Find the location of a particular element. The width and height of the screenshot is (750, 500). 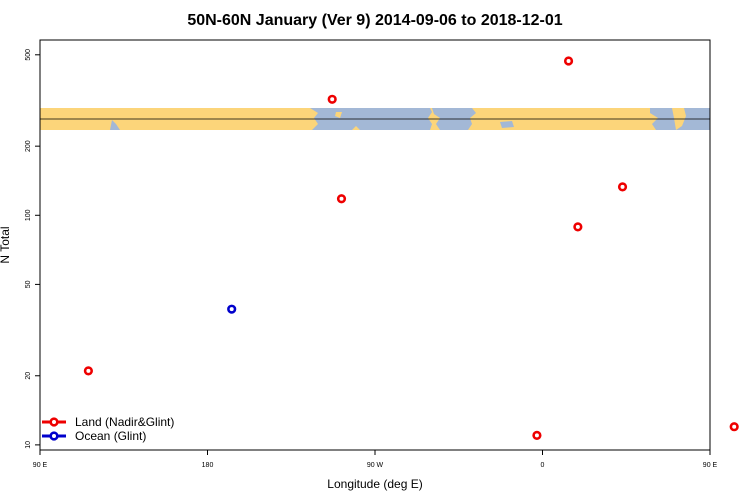

x-tick-label: 180 is located at coordinates (208, 465).